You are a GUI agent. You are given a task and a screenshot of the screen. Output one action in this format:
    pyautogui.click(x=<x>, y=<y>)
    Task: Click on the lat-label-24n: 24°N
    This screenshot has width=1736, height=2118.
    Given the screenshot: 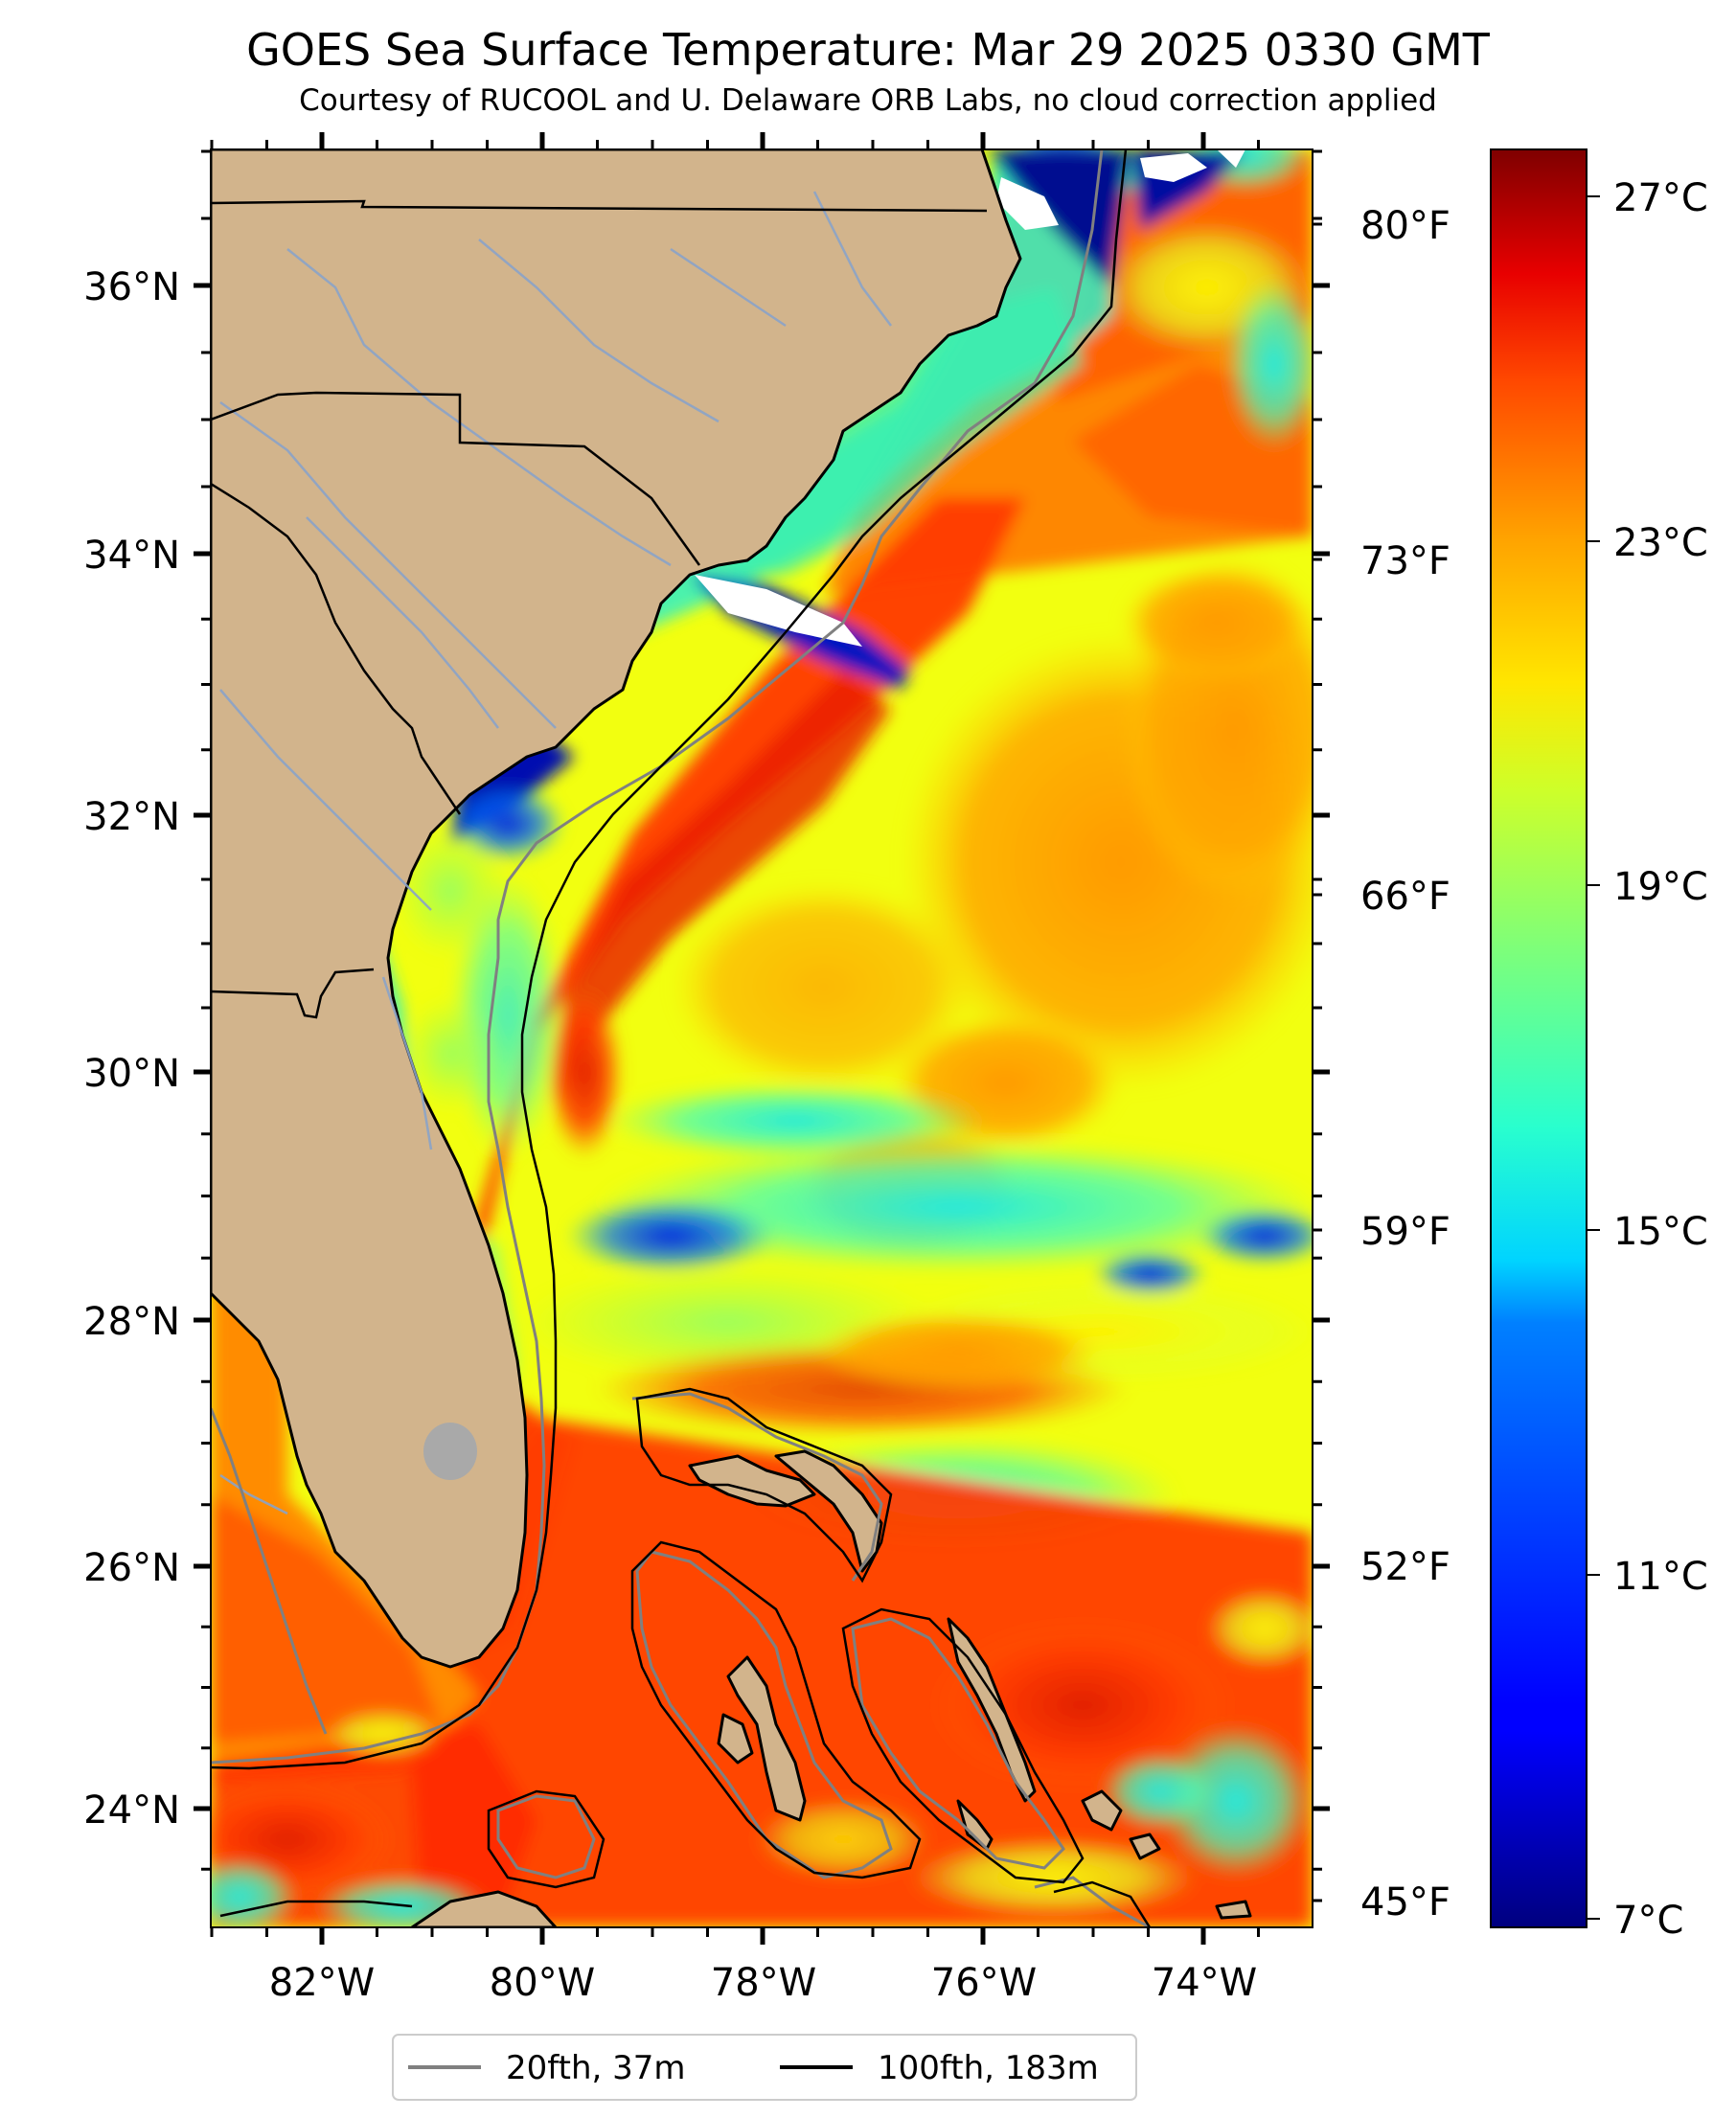 What is the action you would take?
    pyautogui.click(x=132, y=1810)
    